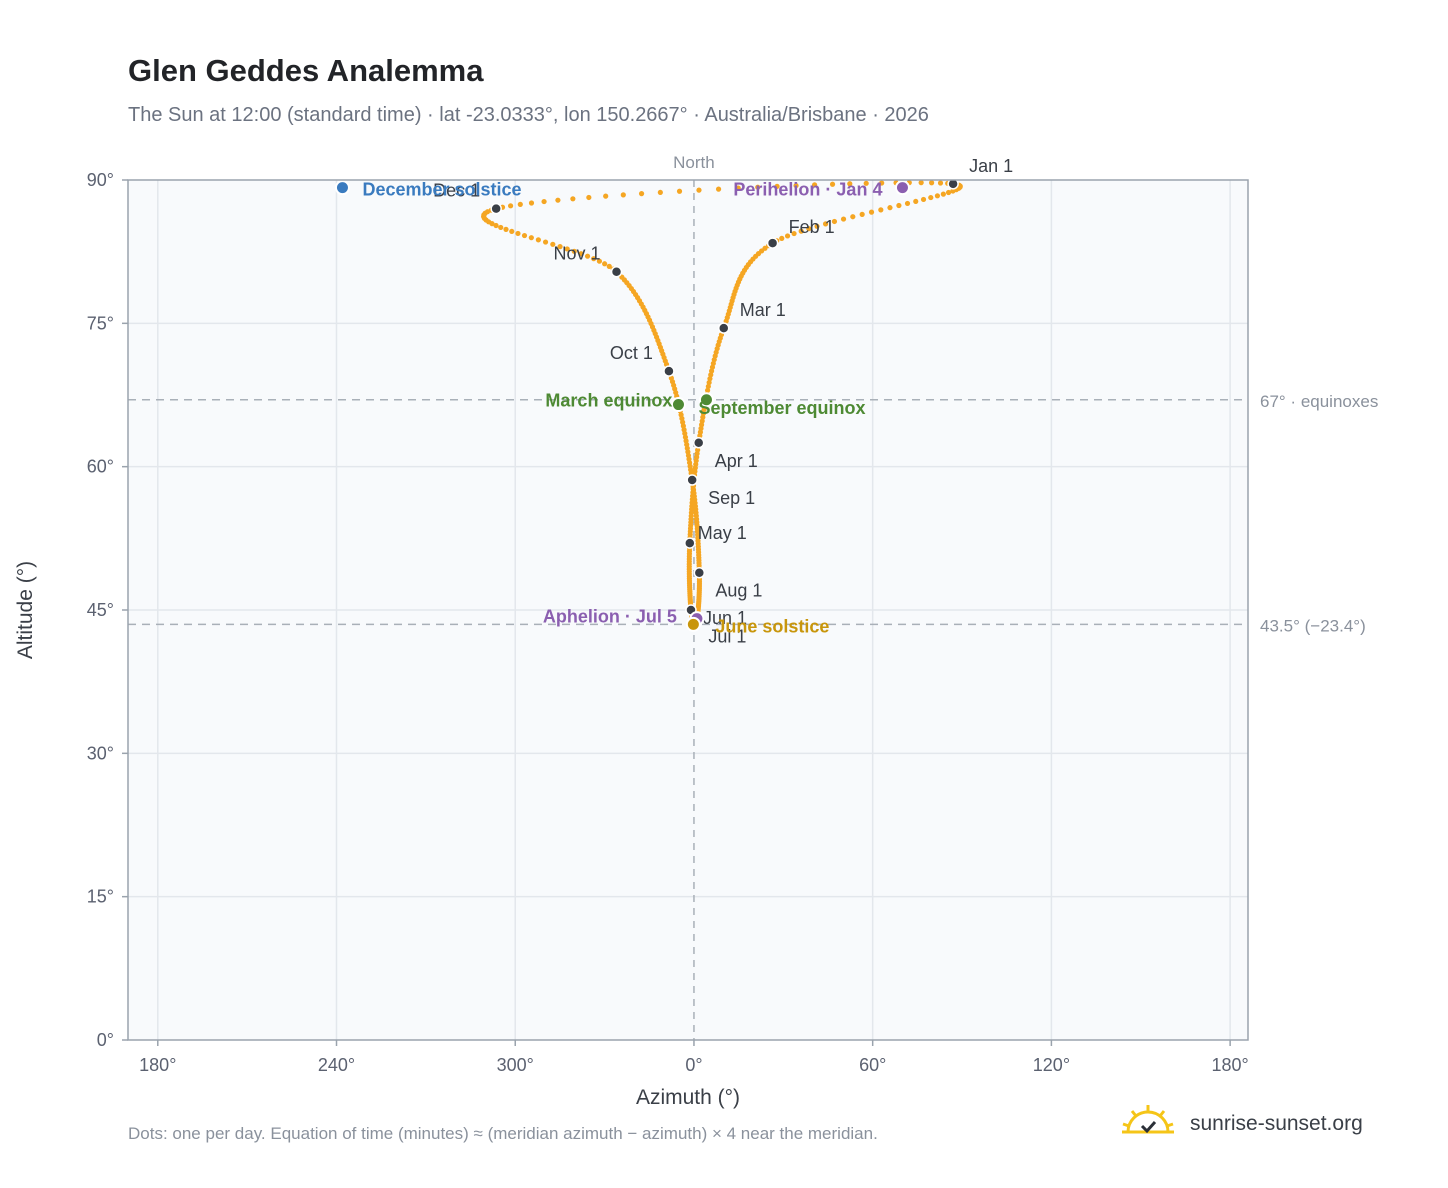 The height and width of the screenshot is (1188, 1448). What do you see at coordinates (772, 626) in the screenshot?
I see `event-label: June solstice` at bounding box center [772, 626].